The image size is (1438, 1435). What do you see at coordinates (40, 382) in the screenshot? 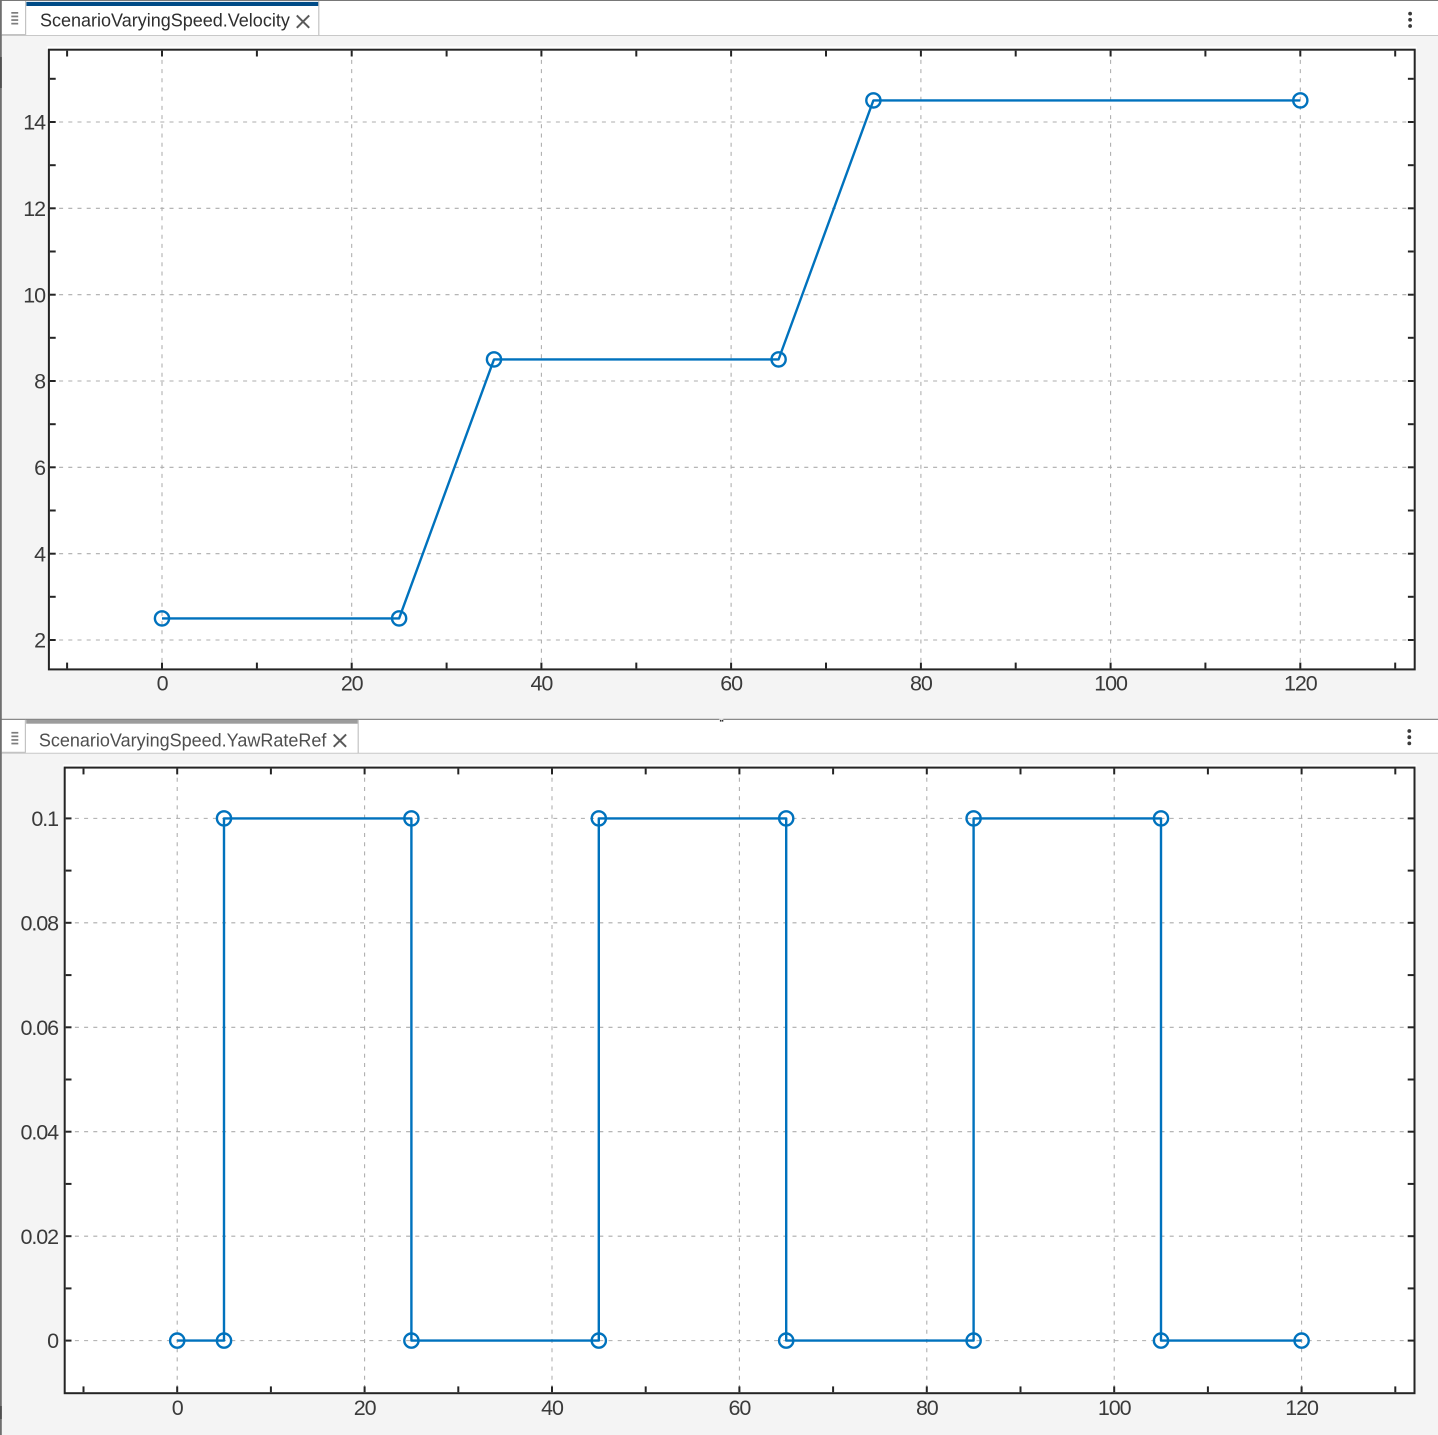
I see `svg-text: 8` at bounding box center [40, 382].